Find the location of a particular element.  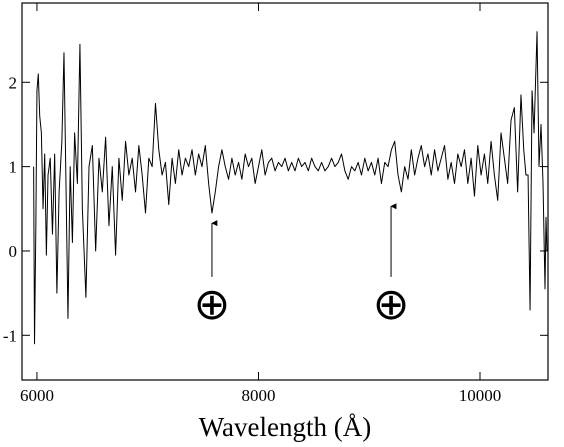

y-tick-label: -1 is located at coordinates (10, 335).